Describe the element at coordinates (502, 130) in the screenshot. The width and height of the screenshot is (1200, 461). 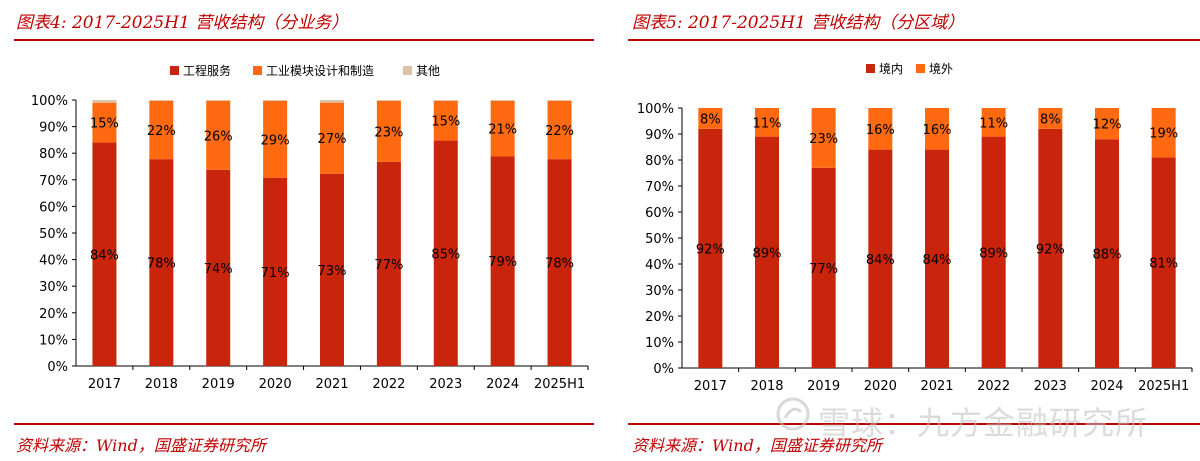
I see `left-data-label: 21%` at that location.